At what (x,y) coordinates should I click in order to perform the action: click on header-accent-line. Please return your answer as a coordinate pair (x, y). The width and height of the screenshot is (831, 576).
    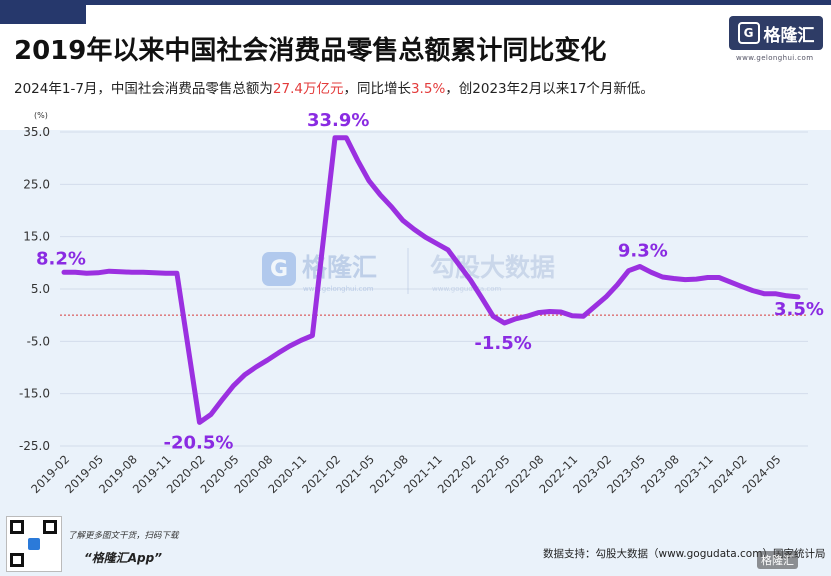
    Looking at the image, I should click on (458, 2).